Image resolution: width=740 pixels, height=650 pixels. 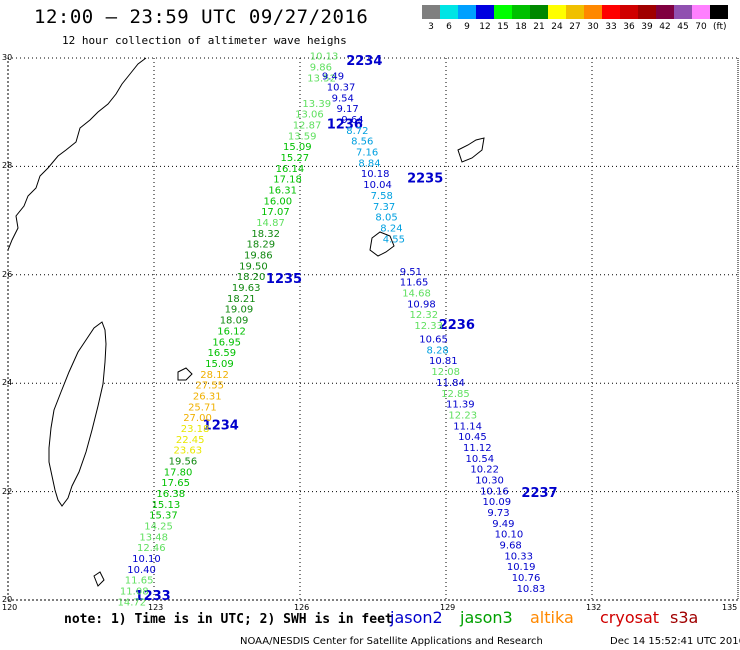 I want to click on wave-height-value: 8.28, so click(x=438, y=350).